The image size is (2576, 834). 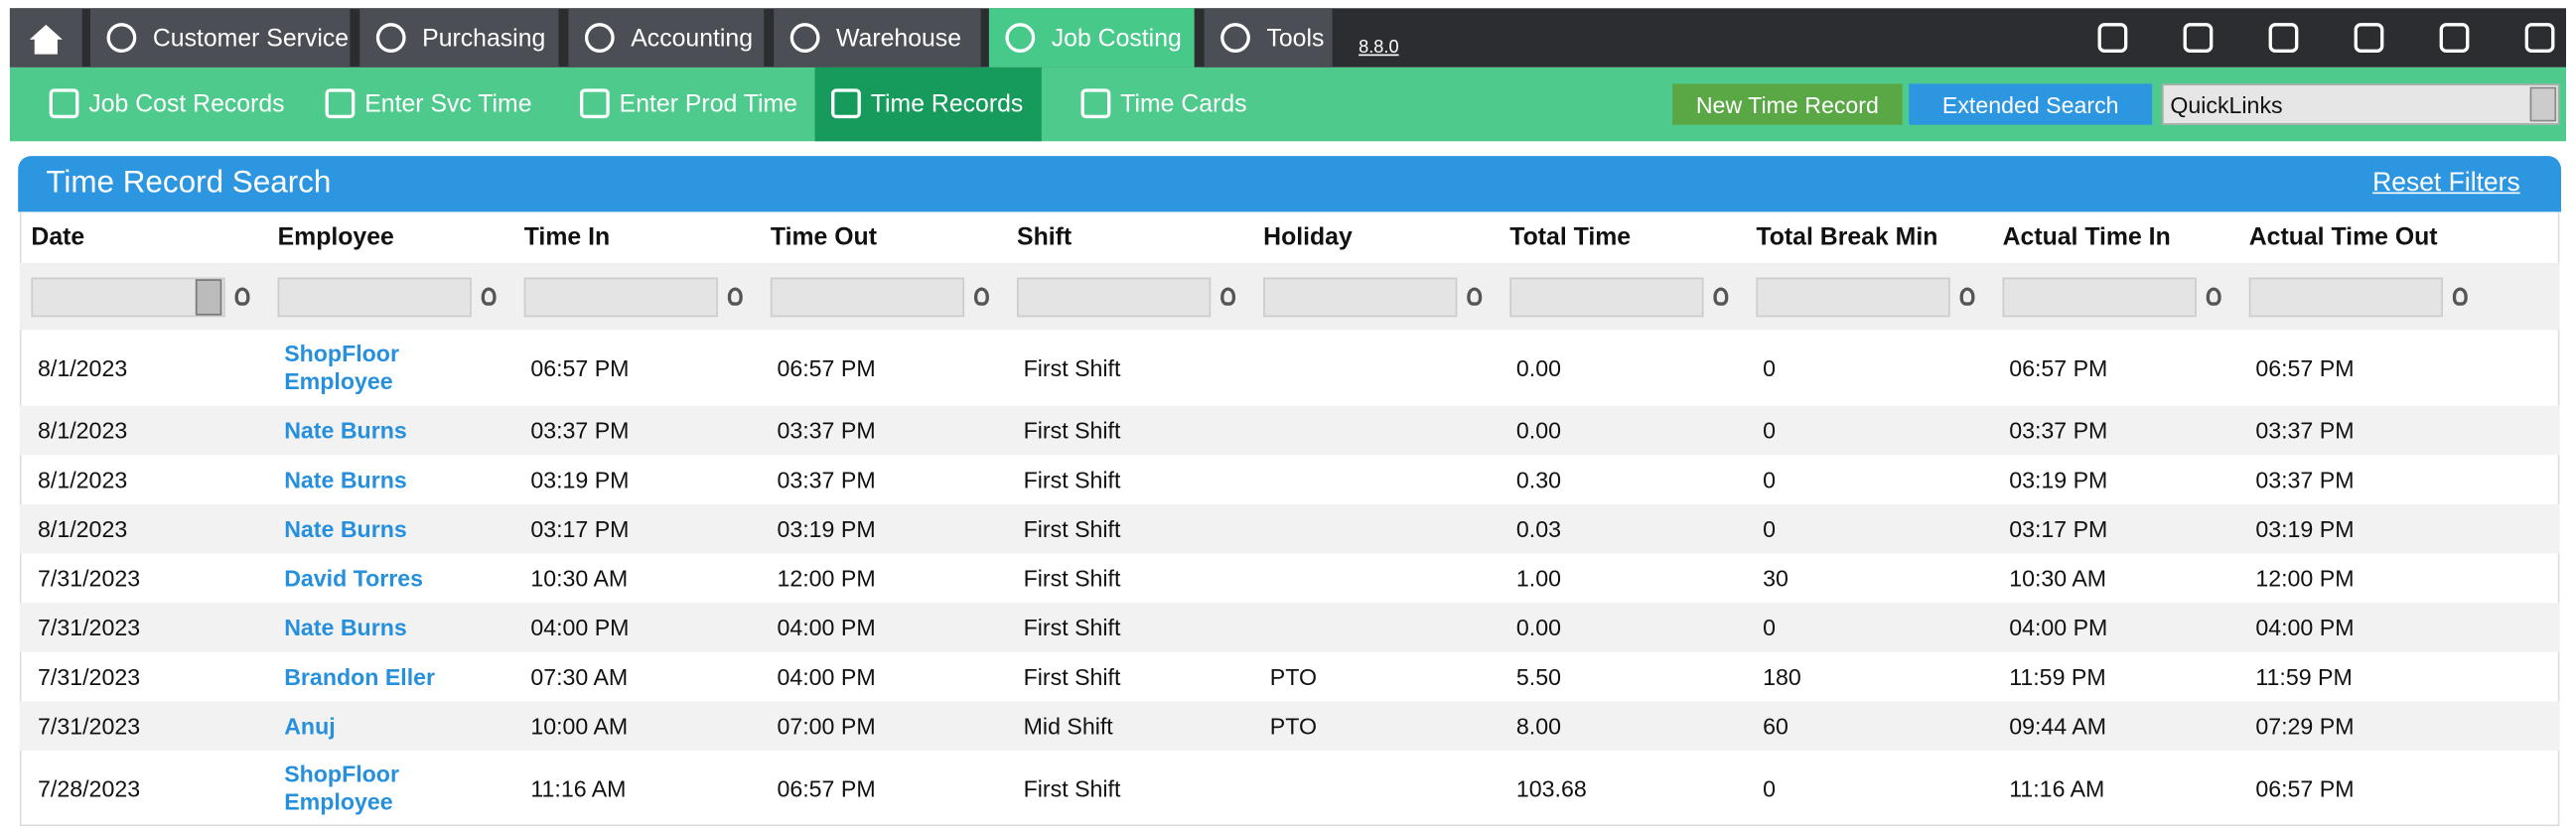 What do you see at coordinates (220, 38) in the screenshot?
I see `nav-tab: Customer Service` at bounding box center [220, 38].